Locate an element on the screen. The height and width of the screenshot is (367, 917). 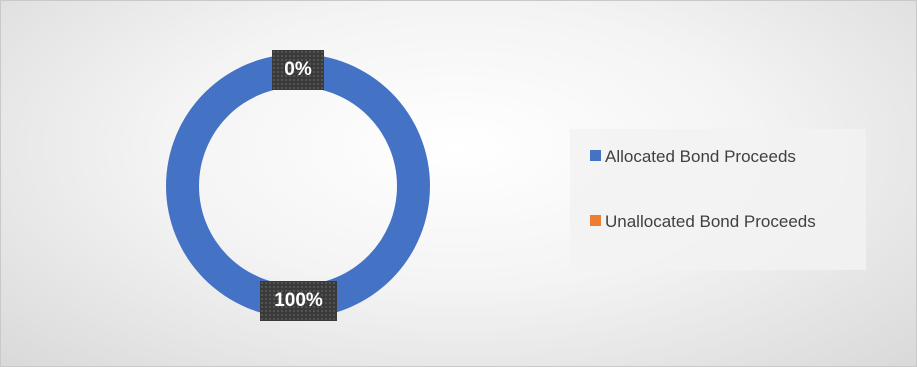
legend-label-unallocated: Unallocated Bond Proceeds is located at coordinates (710, 221).